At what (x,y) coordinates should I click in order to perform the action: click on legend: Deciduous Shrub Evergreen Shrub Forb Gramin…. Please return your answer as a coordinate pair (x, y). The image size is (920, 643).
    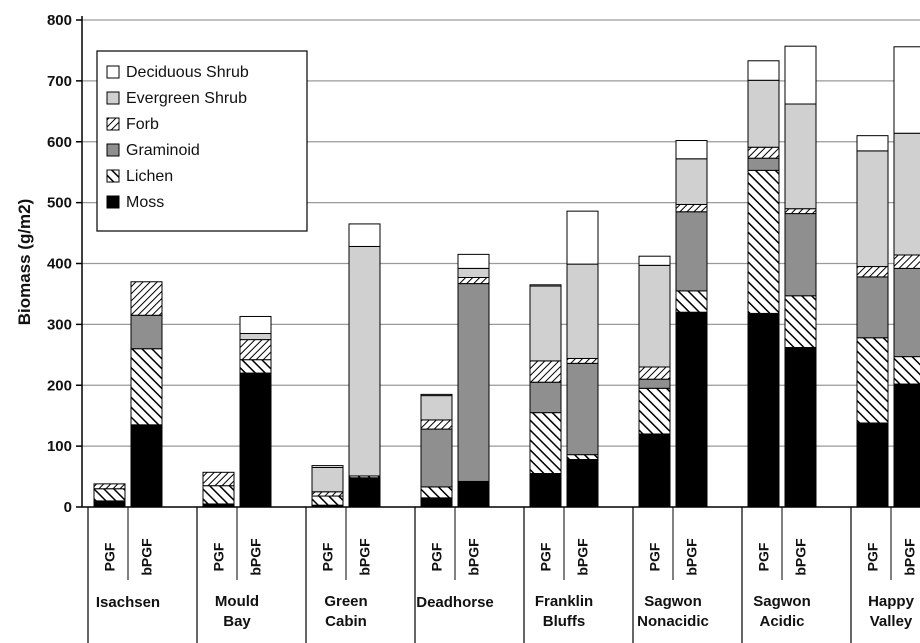
    Looking at the image, I should click on (202, 141).